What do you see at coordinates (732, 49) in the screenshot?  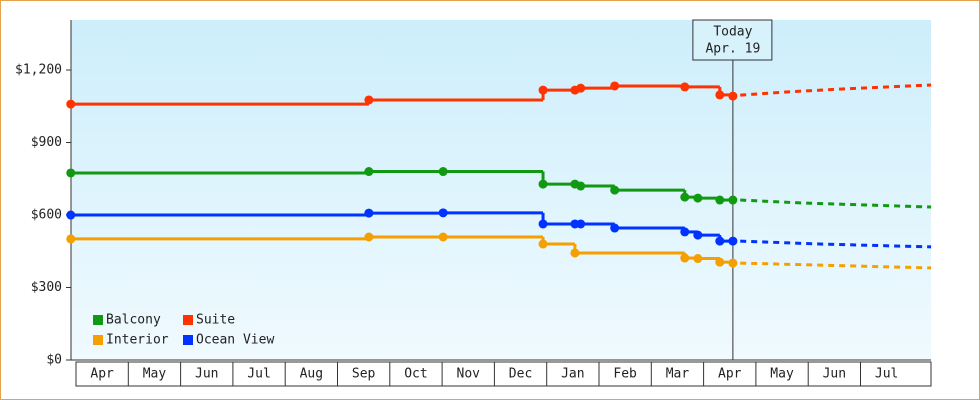 I see `today-label: Apr. 19` at bounding box center [732, 49].